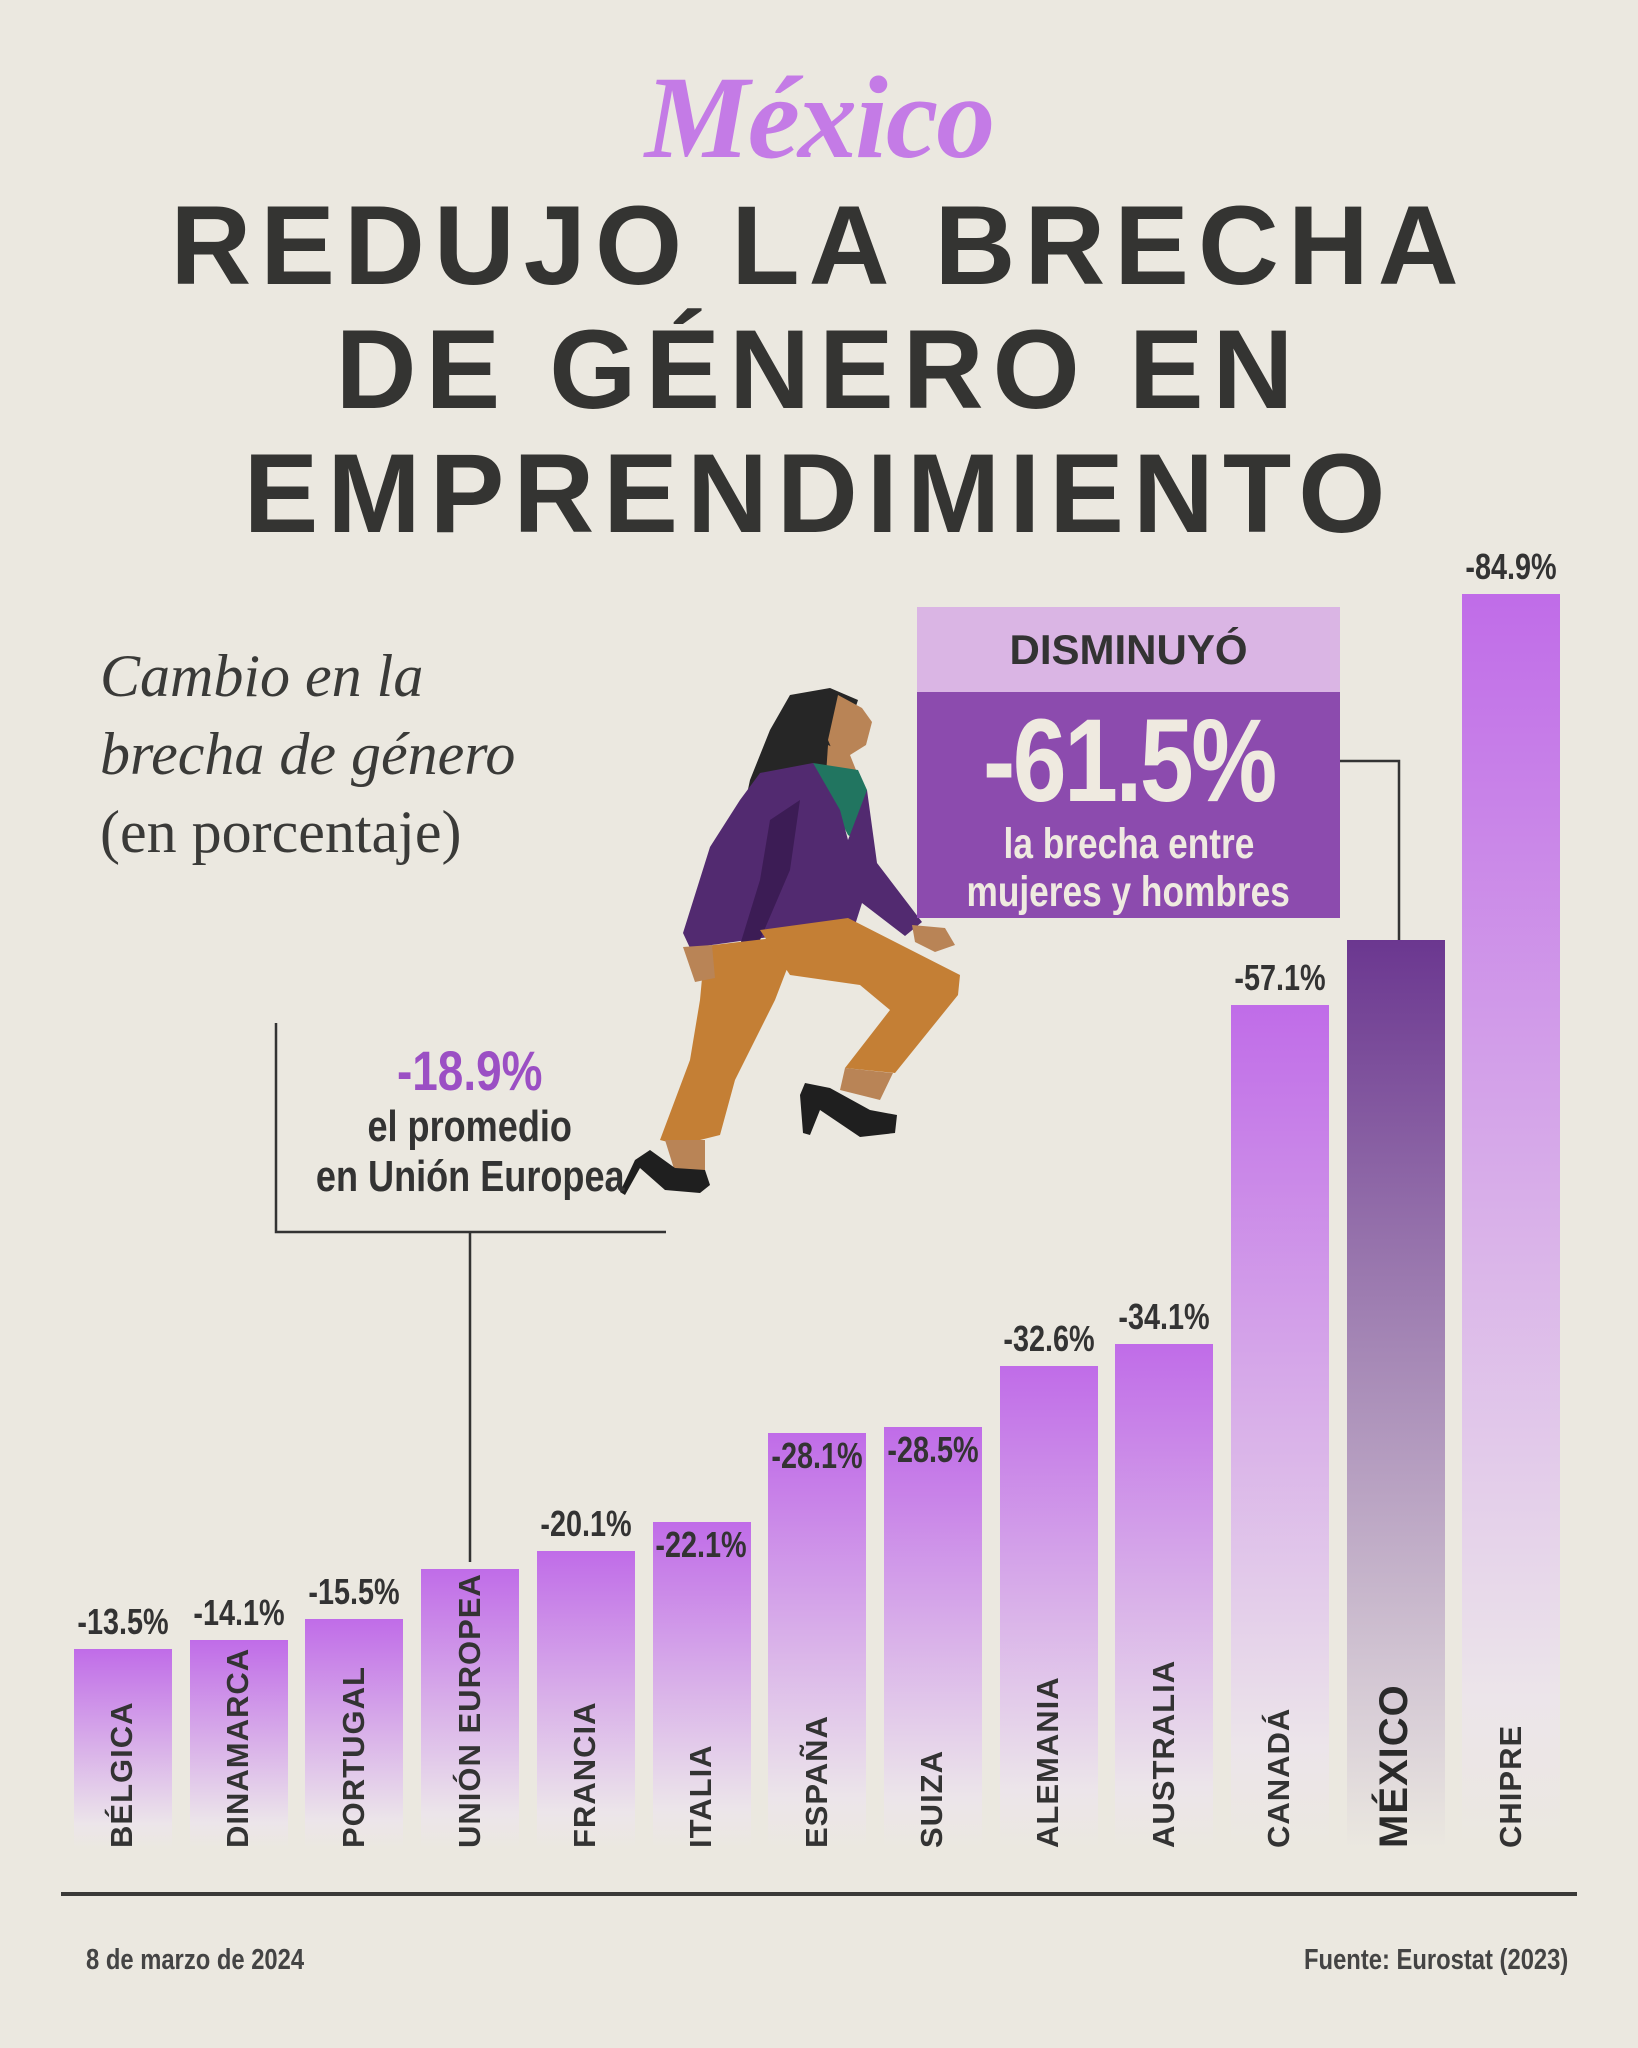 The image size is (1638, 2048). I want to click on bar-alemania, so click(1048, 1607).